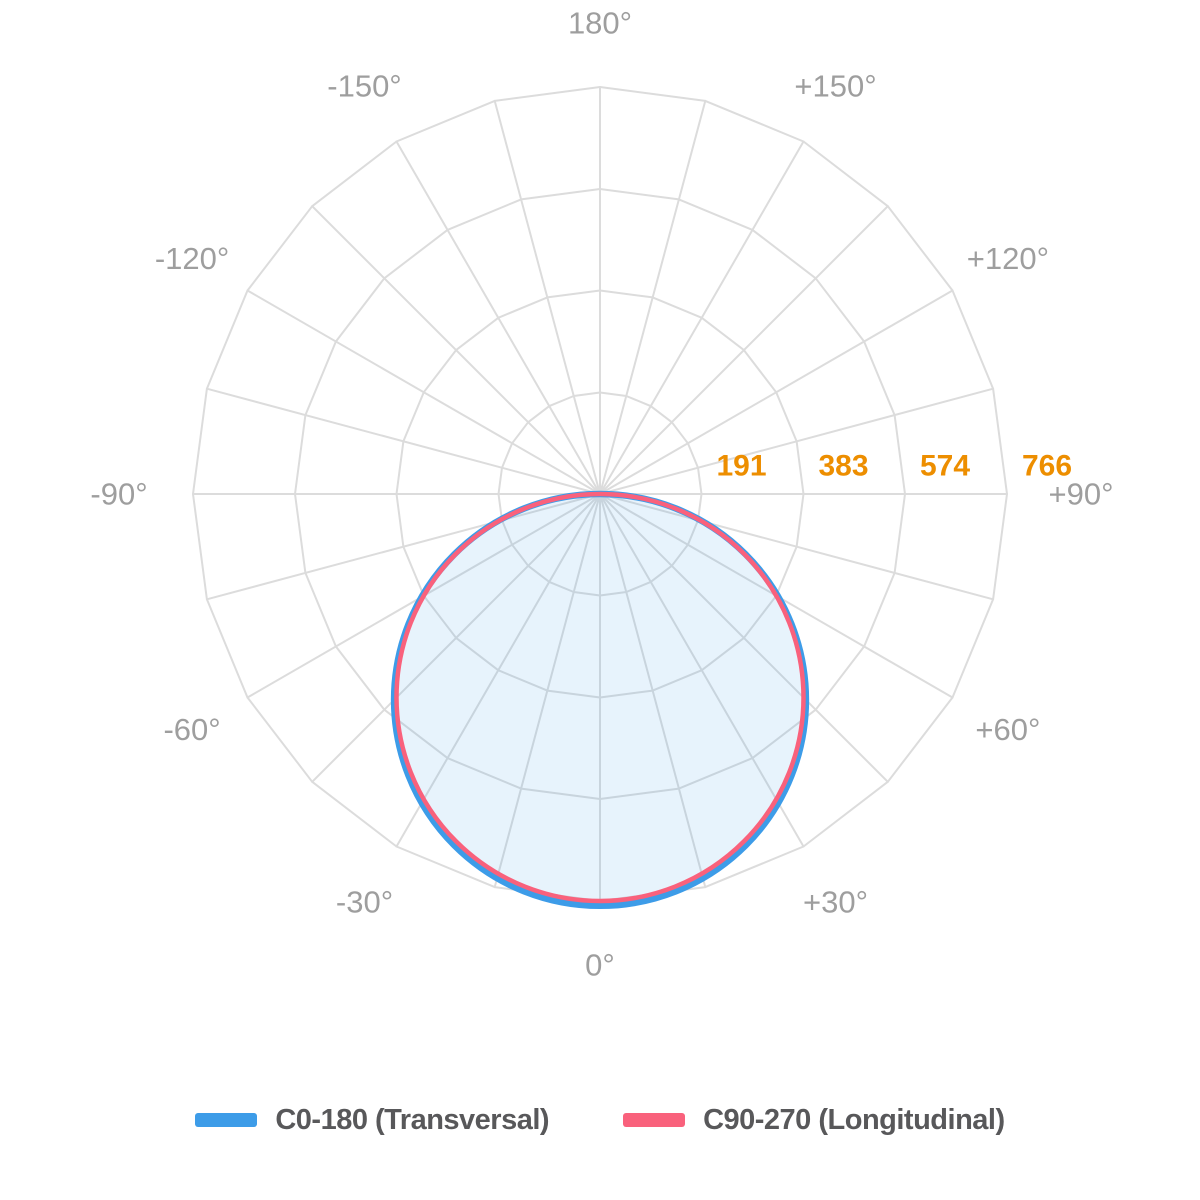 Image resolution: width=1200 pixels, height=1200 pixels. Describe the element at coordinates (364, 86) in the screenshot. I see `angle-label-minus-150: -150°` at that location.